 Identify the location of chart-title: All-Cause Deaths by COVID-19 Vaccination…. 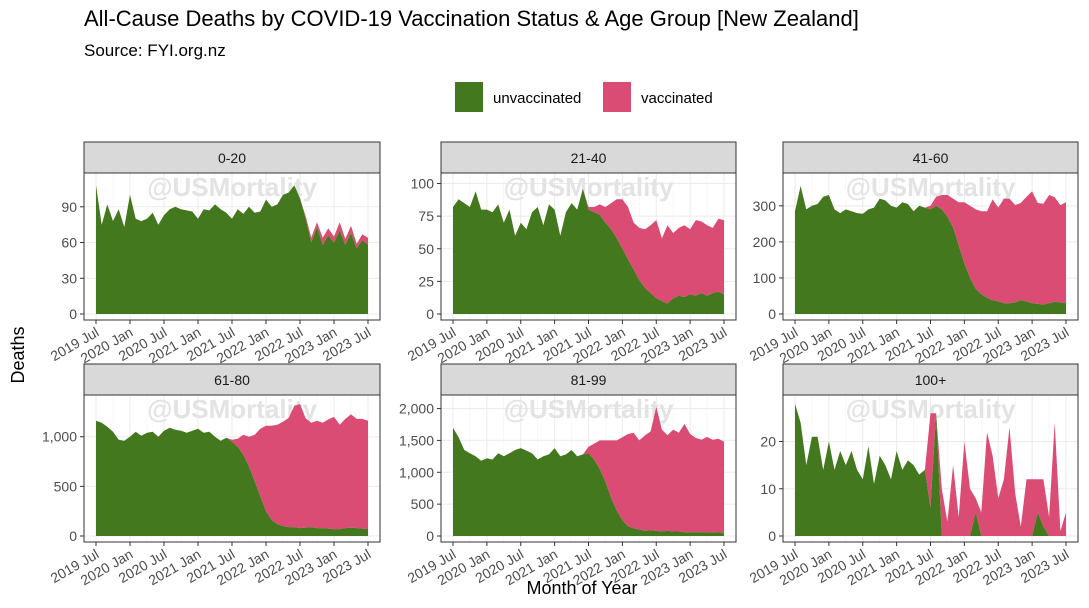
(471, 18).